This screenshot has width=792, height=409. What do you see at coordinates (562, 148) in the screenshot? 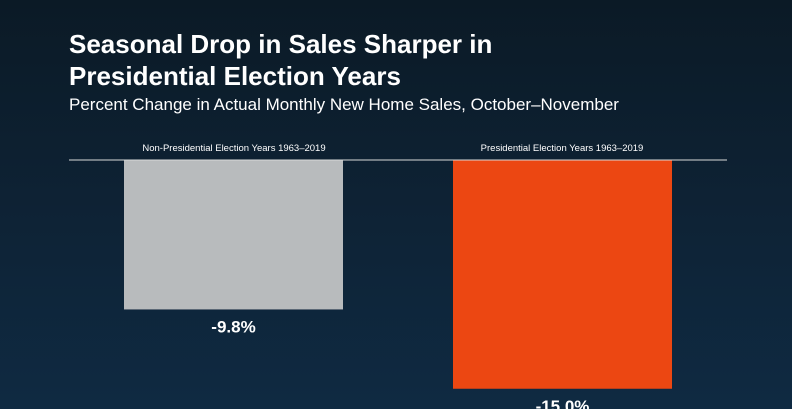
I see `category-label-presidential: Presidential Election Years 1963–2019` at bounding box center [562, 148].